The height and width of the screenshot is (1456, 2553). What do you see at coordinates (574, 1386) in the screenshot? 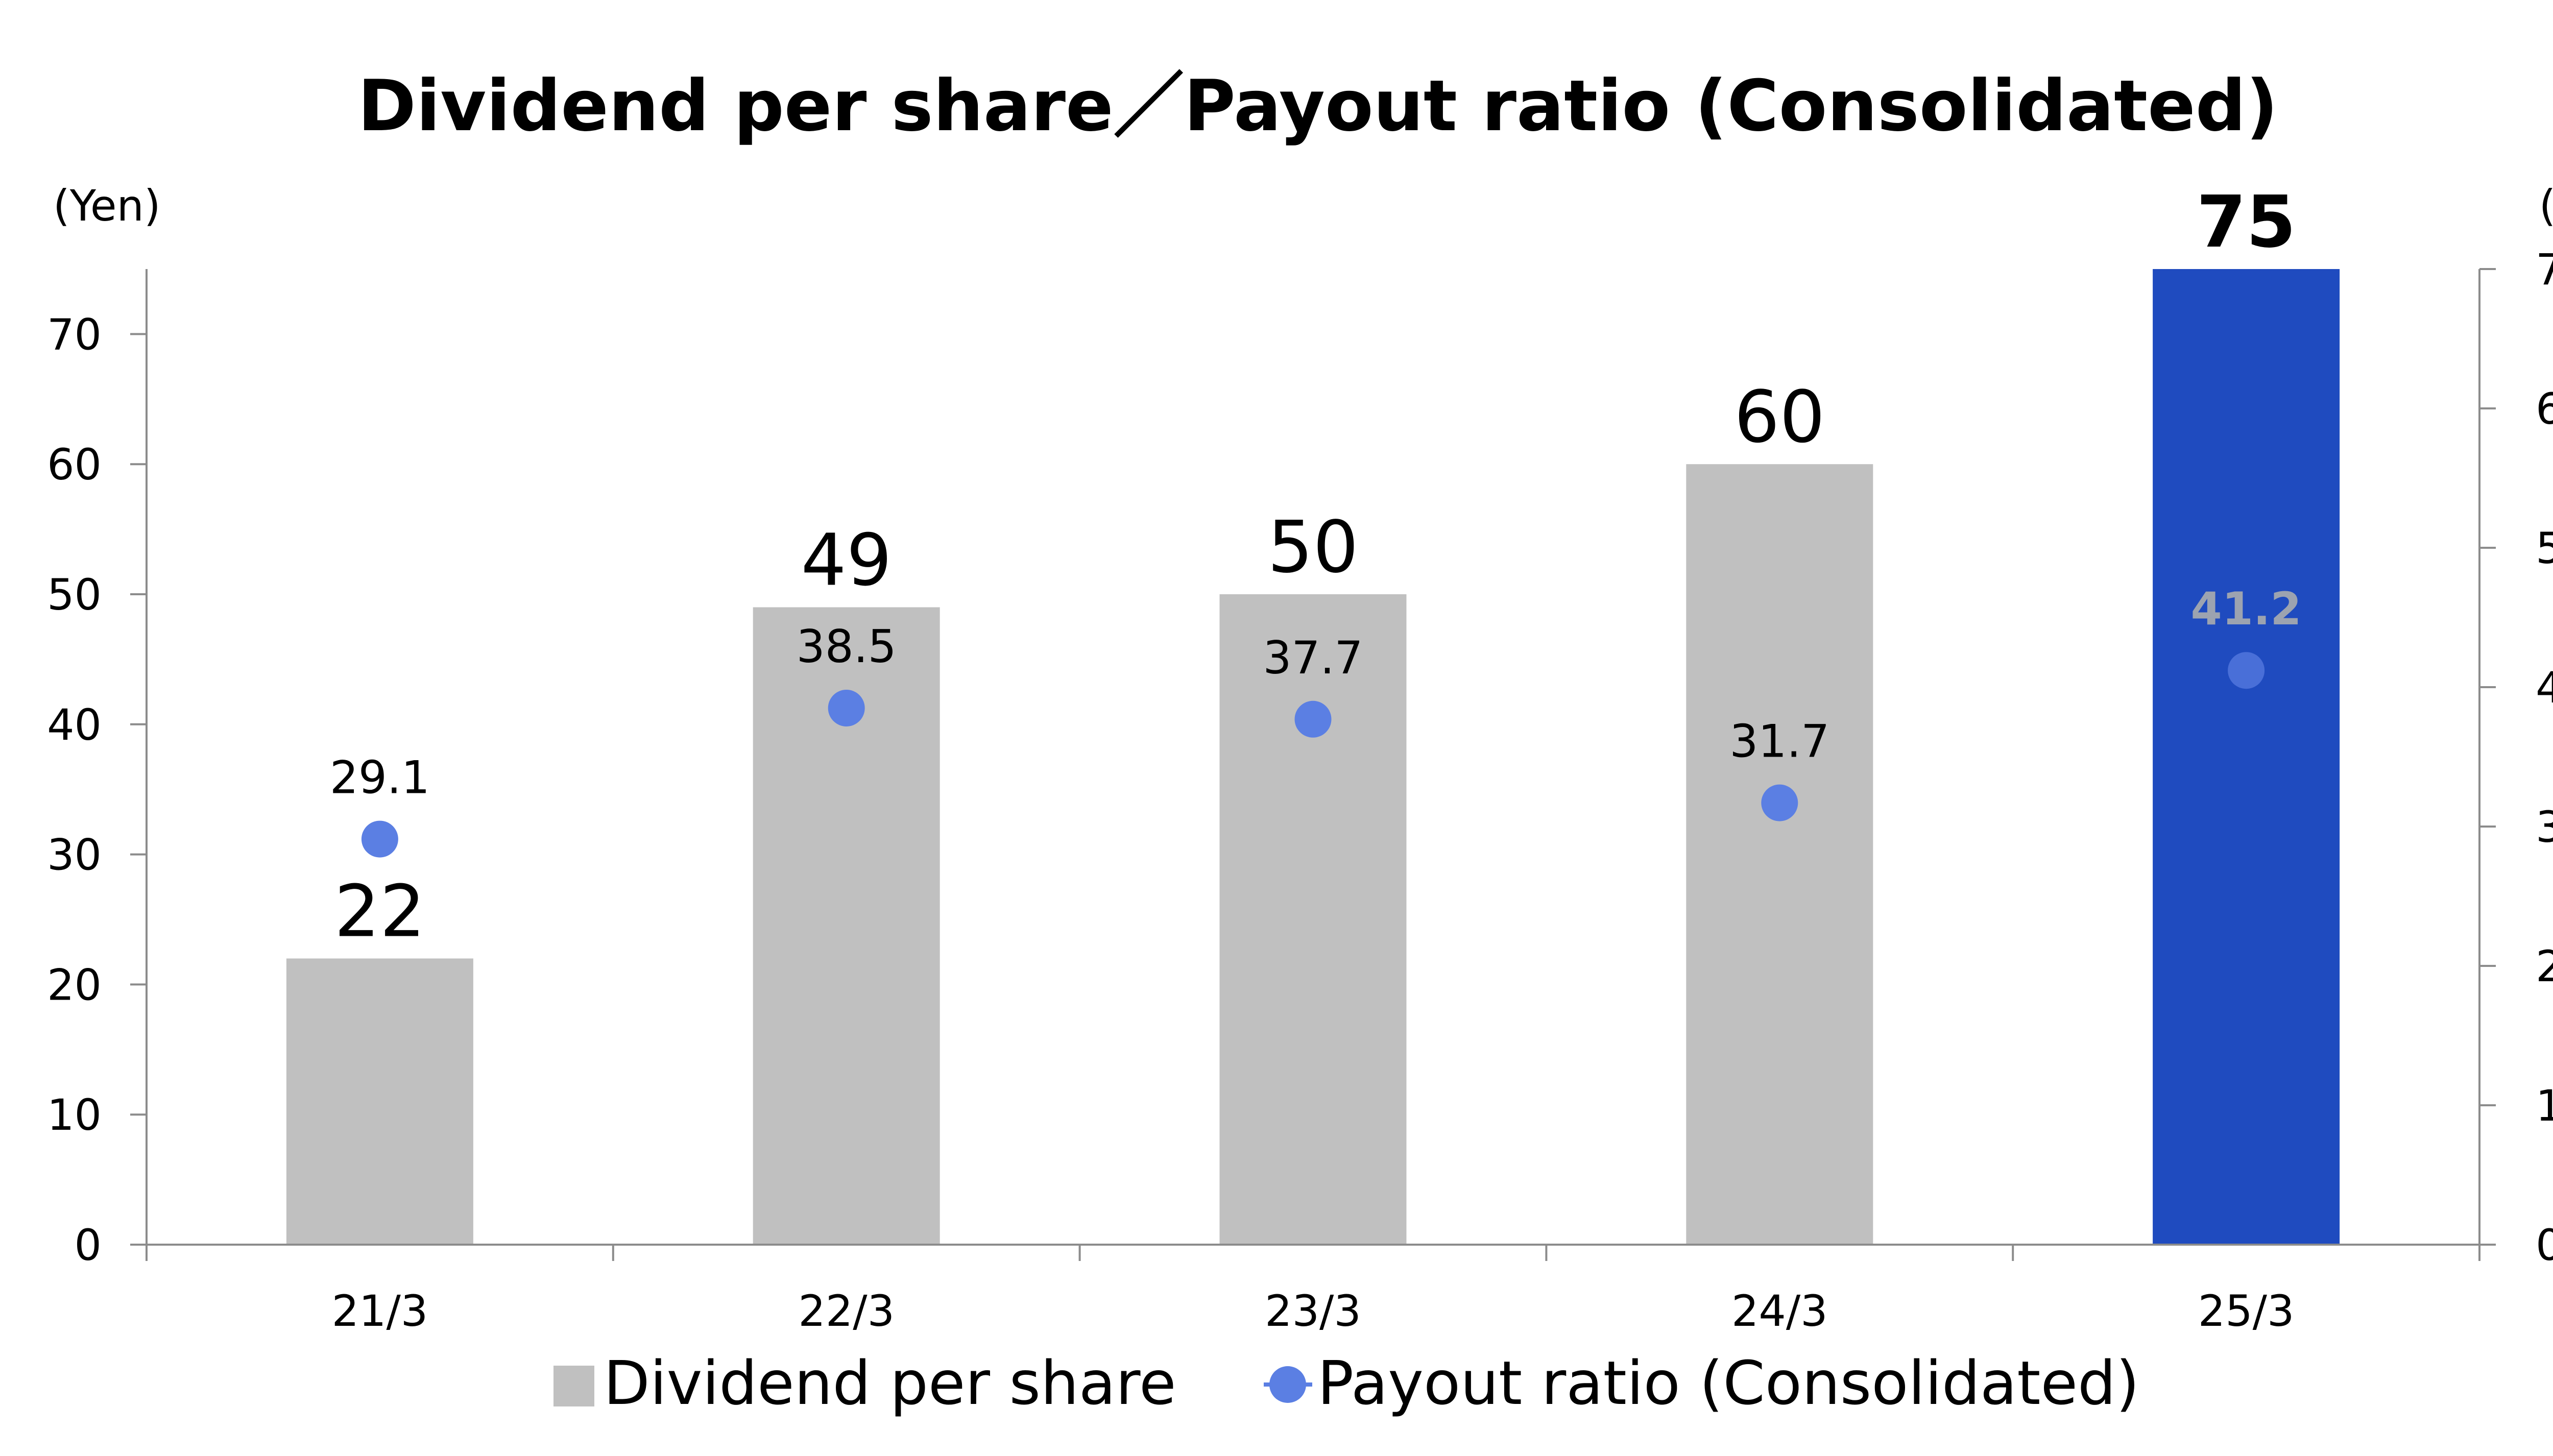
I see `legend-bar-swatch` at bounding box center [574, 1386].